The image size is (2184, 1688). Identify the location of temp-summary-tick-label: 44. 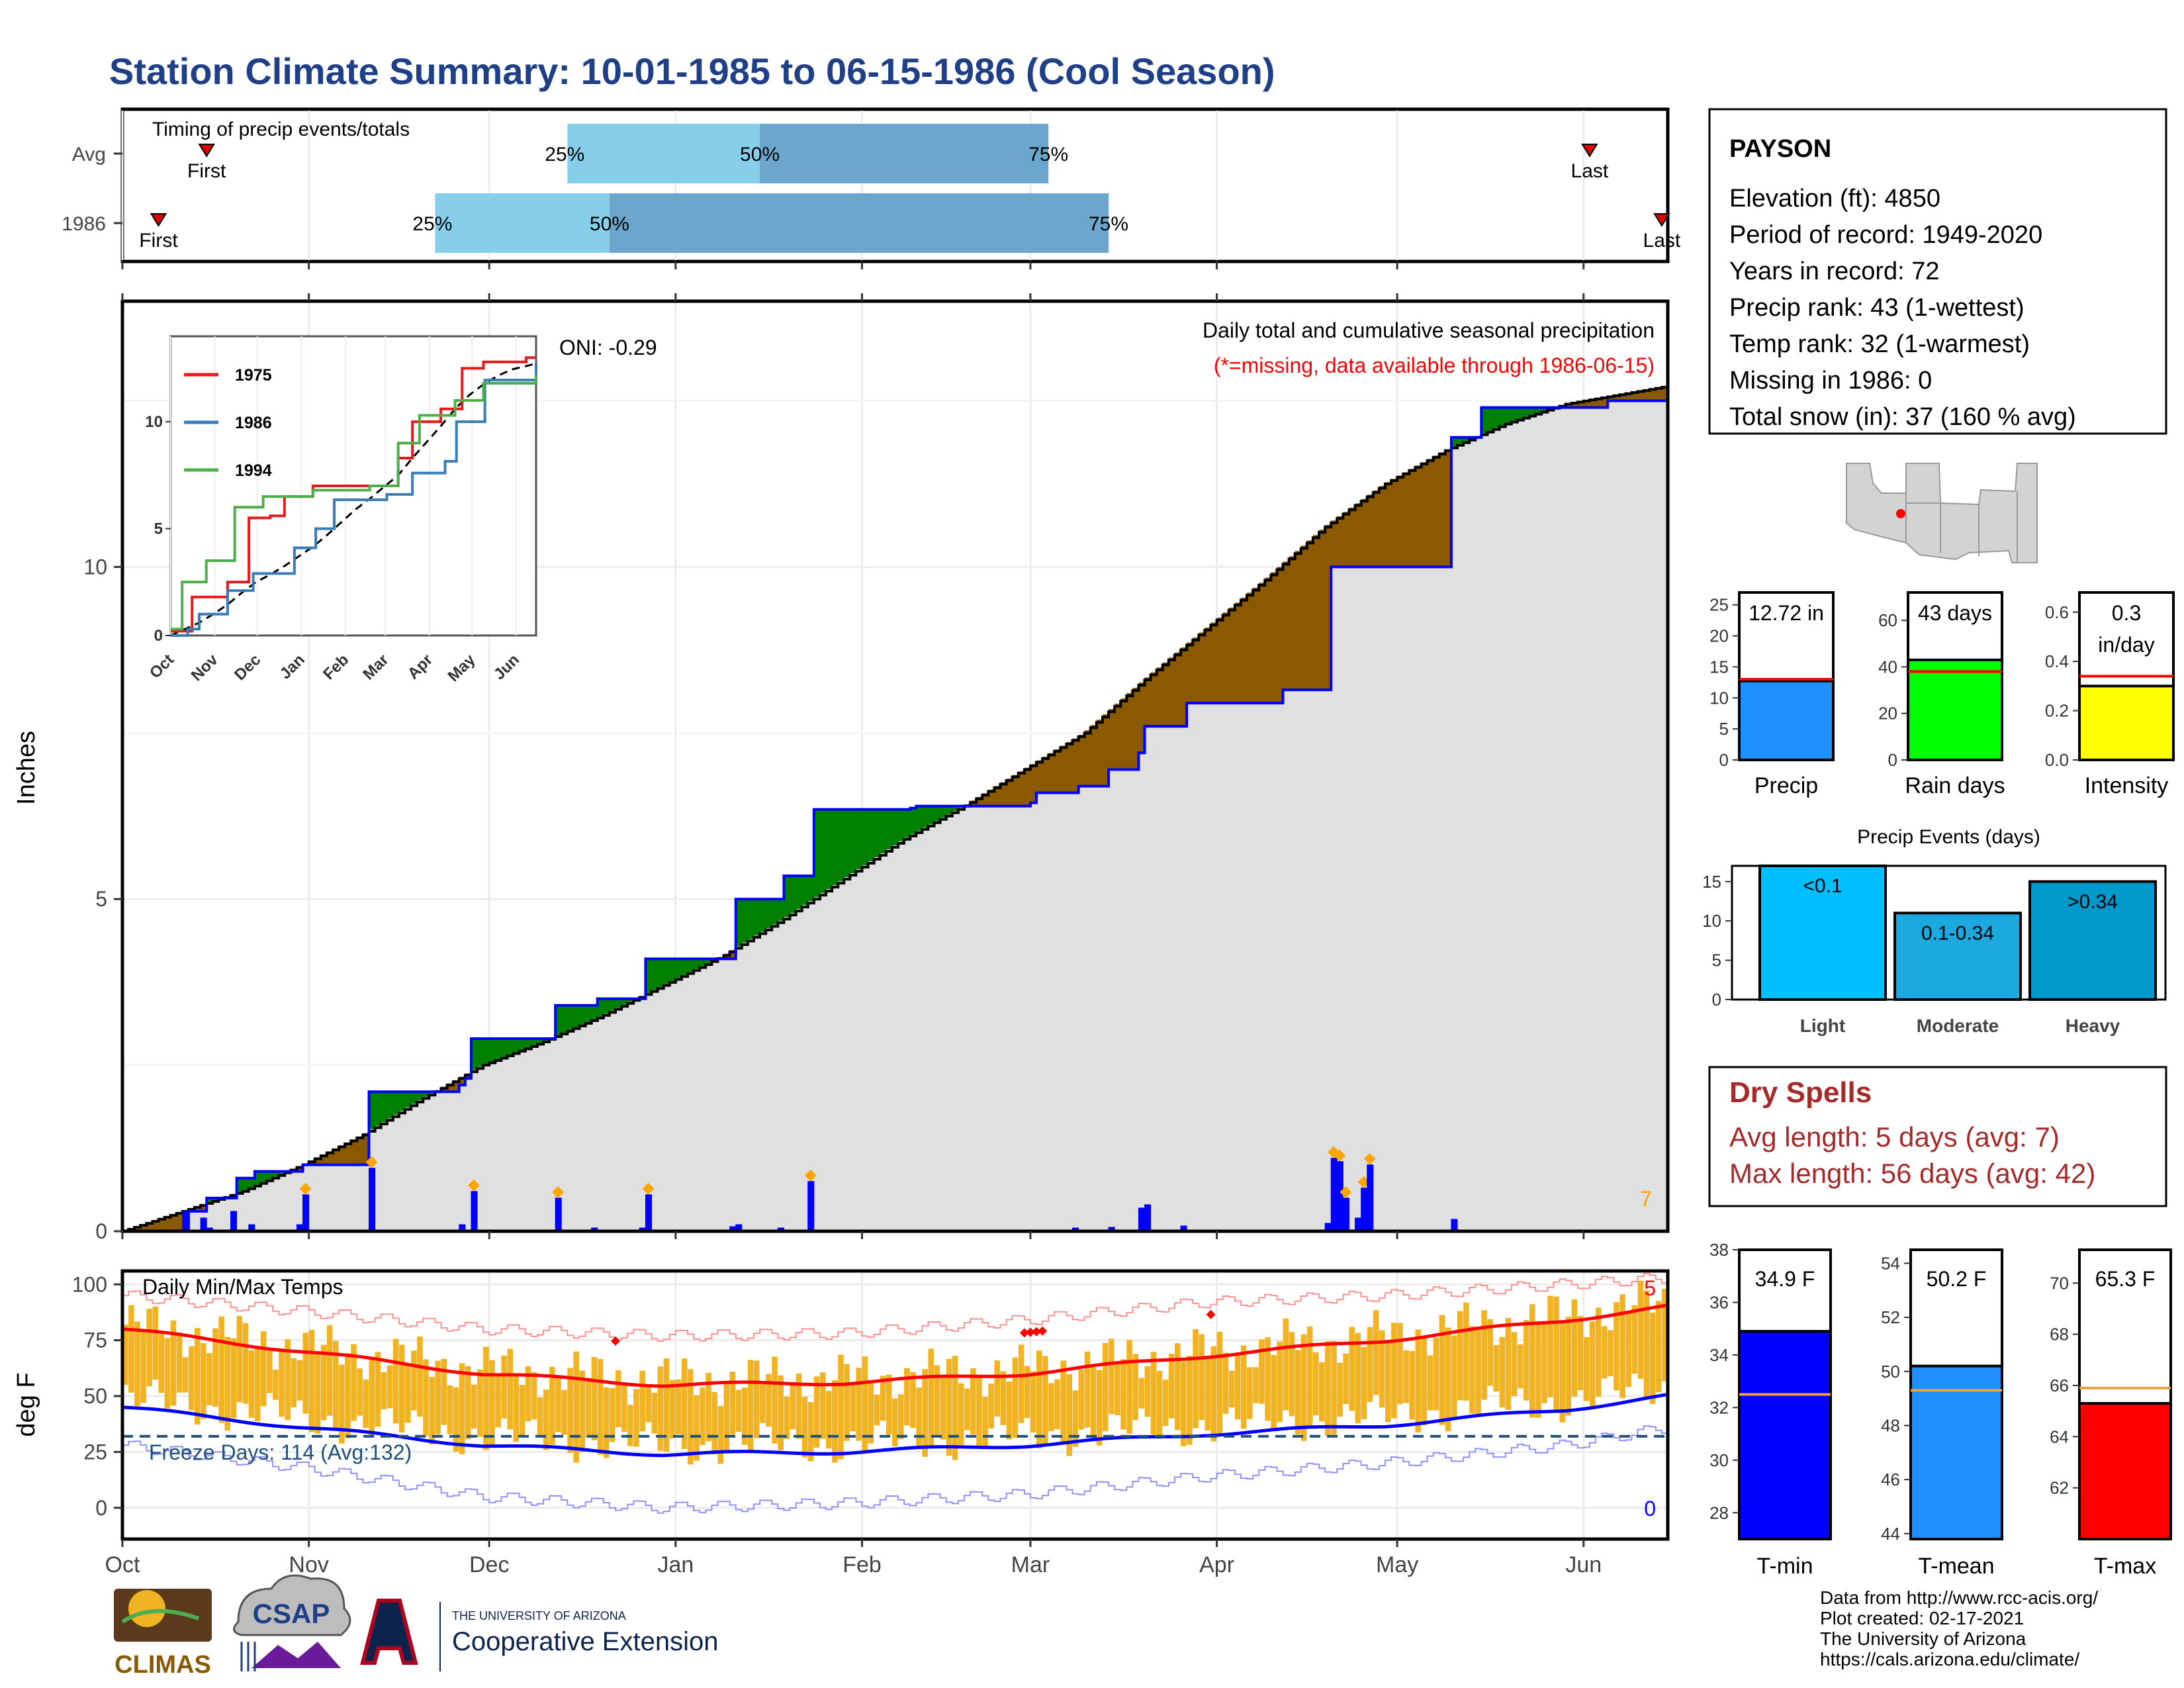
(1891, 1534).